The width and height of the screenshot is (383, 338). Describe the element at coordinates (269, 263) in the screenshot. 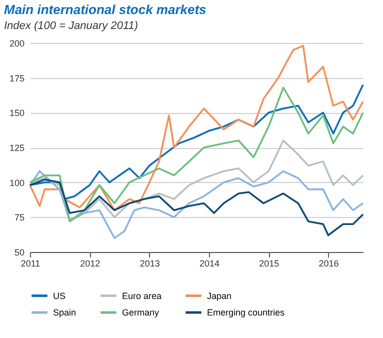

I see `x-tick-label: 2015` at that location.